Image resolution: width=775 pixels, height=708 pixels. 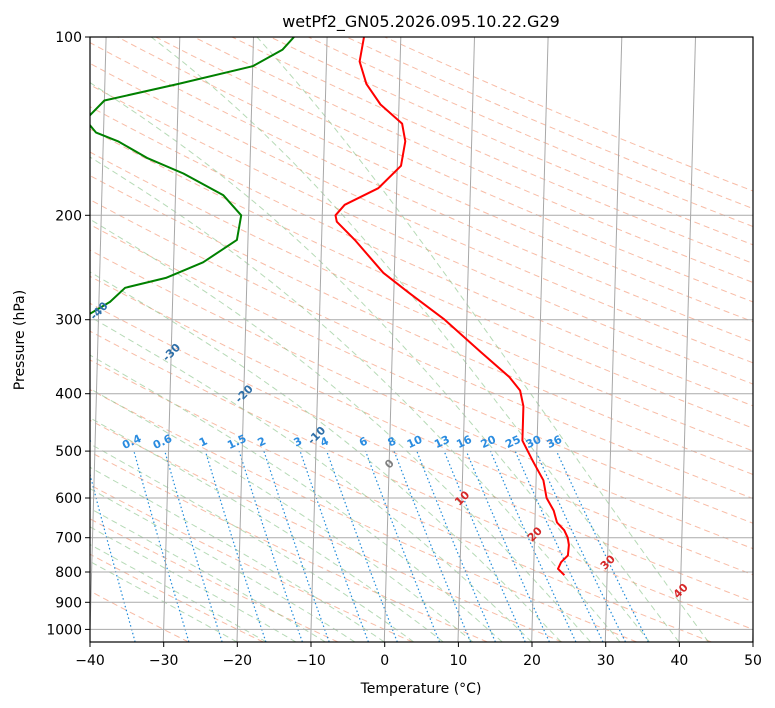 What do you see at coordinates (512, 442) in the screenshot?
I see `mixing-ratio-label: 25` at bounding box center [512, 442].